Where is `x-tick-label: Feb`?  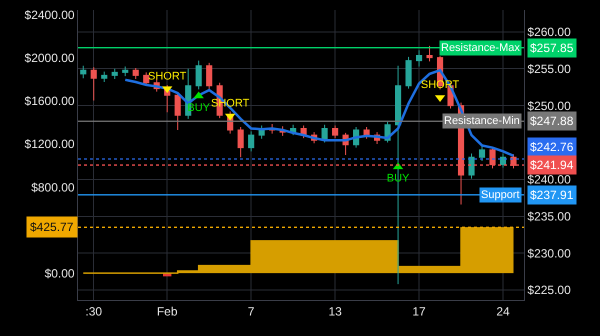 x-tick-label: Feb is located at coordinates (167, 311).